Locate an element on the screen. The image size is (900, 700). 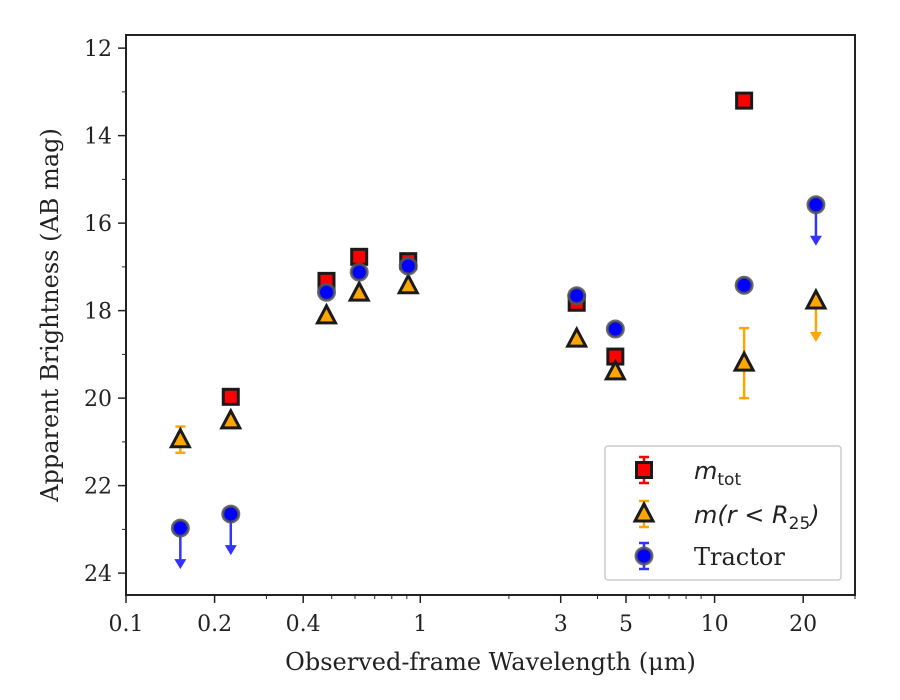
x-tick-label: 1 is located at coordinates (420, 624).